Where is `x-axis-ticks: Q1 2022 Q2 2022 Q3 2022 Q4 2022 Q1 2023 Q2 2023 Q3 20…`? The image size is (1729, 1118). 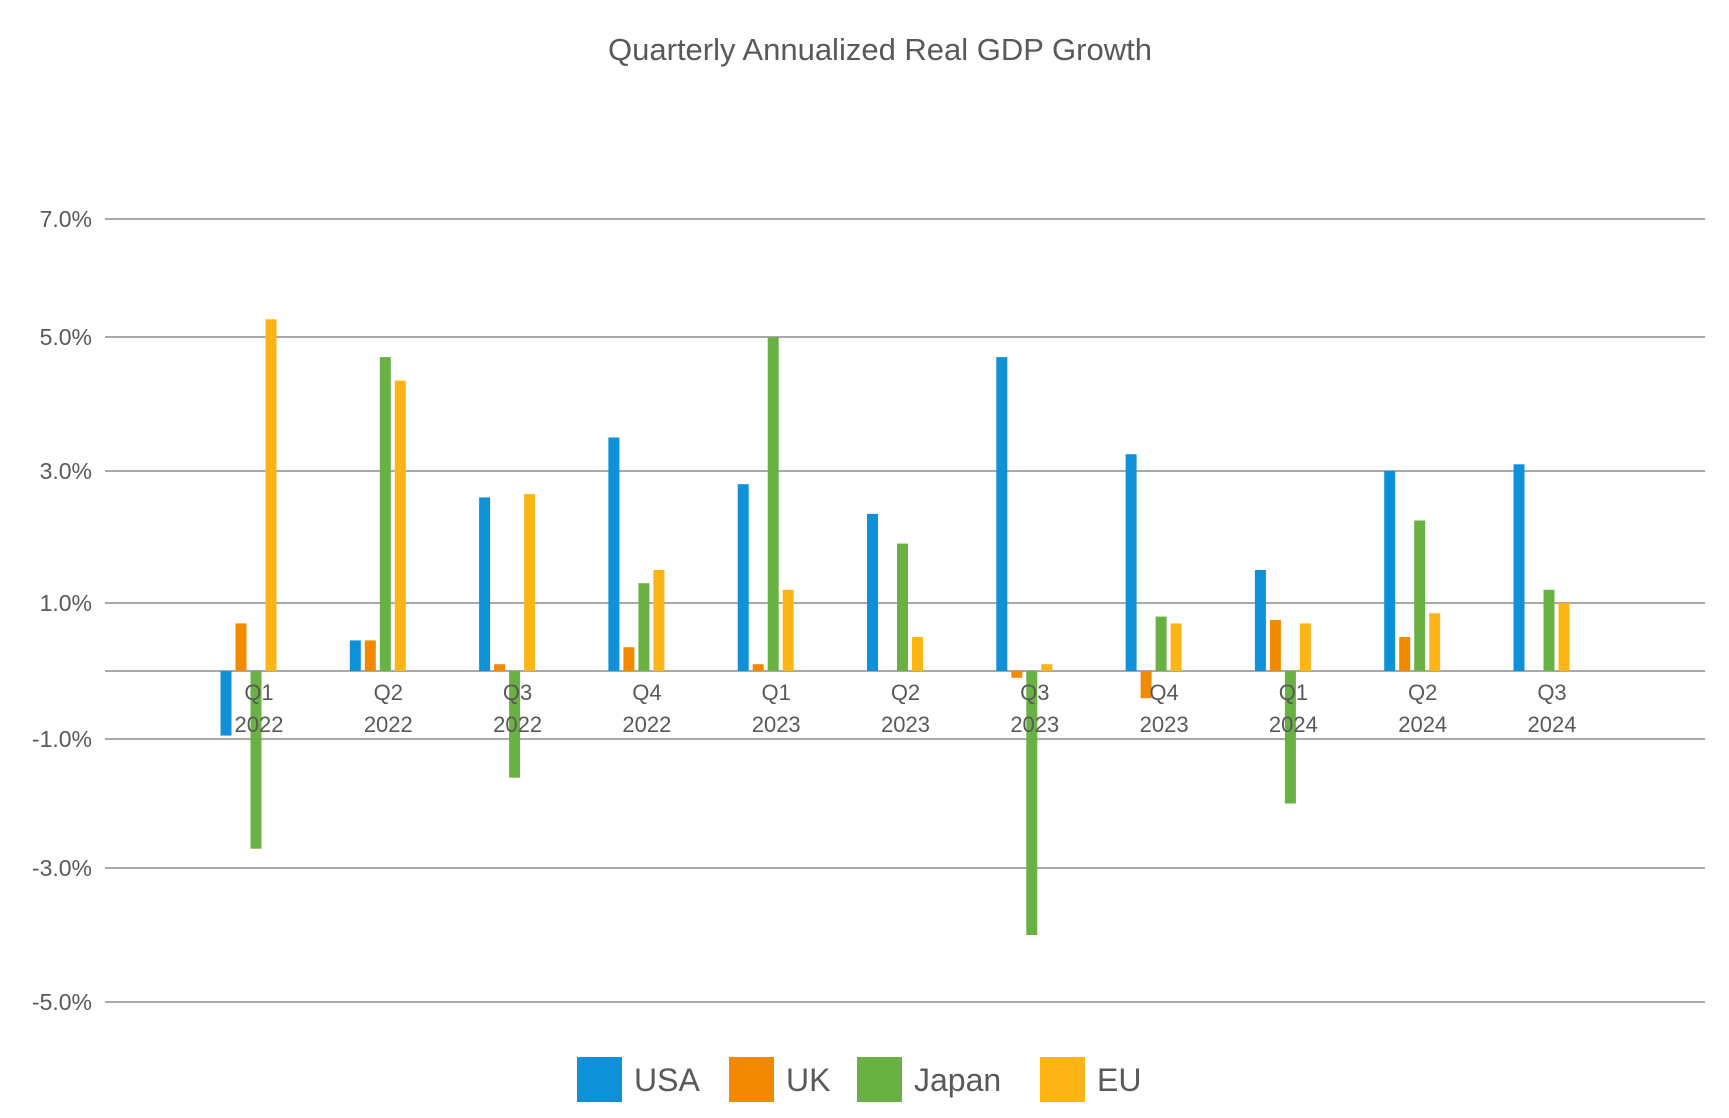
x-axis-ticks: Q1 2022 Q2 2022 Q3 2022 Q4 2022 Q1 2023 Q2 2023 Q3 20… is located at coordinates (906, 708).